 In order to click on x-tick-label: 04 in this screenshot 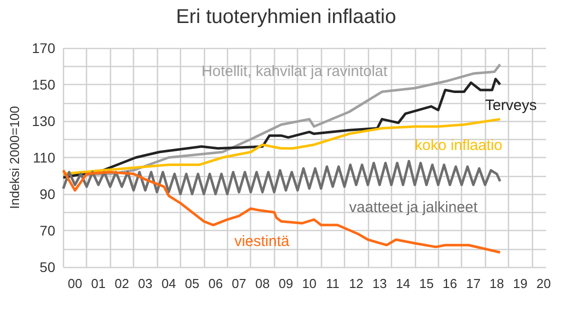, I will do `click(168, 283)`.